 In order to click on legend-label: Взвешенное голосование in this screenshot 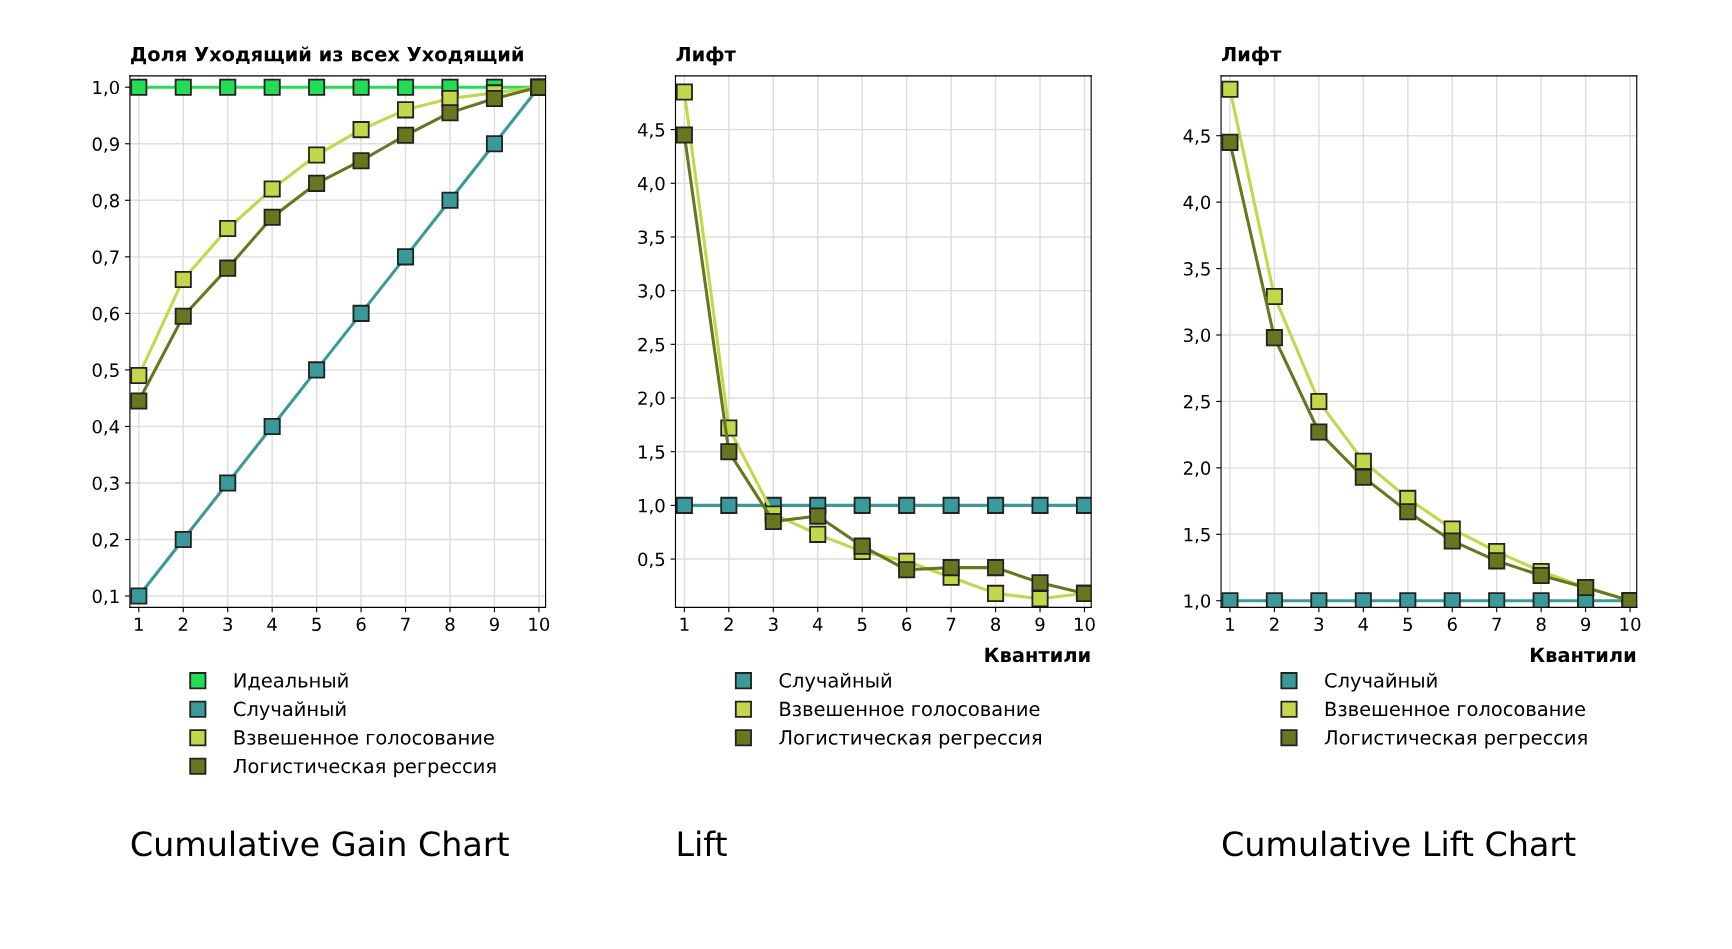, I will do `click(1455, 709)`.